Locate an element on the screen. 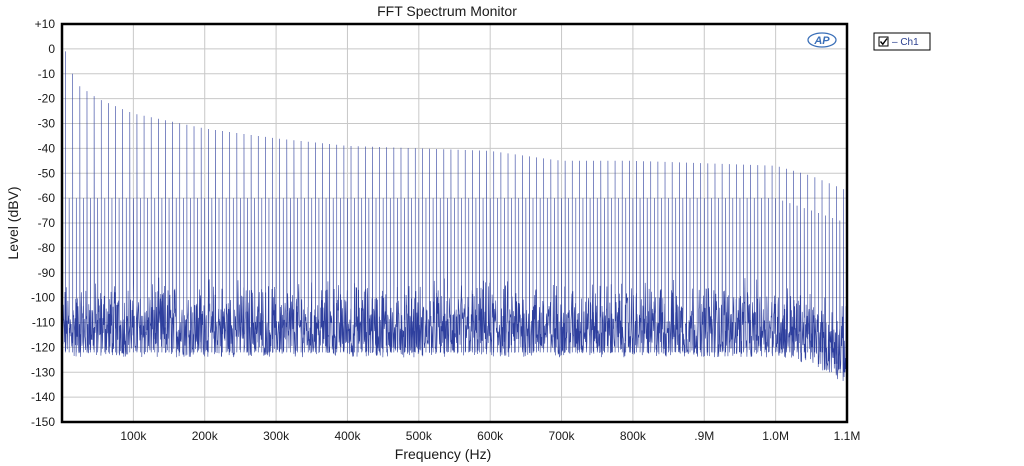 This screenshot has height=466, width=1024. x-tick-label: 1.1M is located at coordinates (847, 436).